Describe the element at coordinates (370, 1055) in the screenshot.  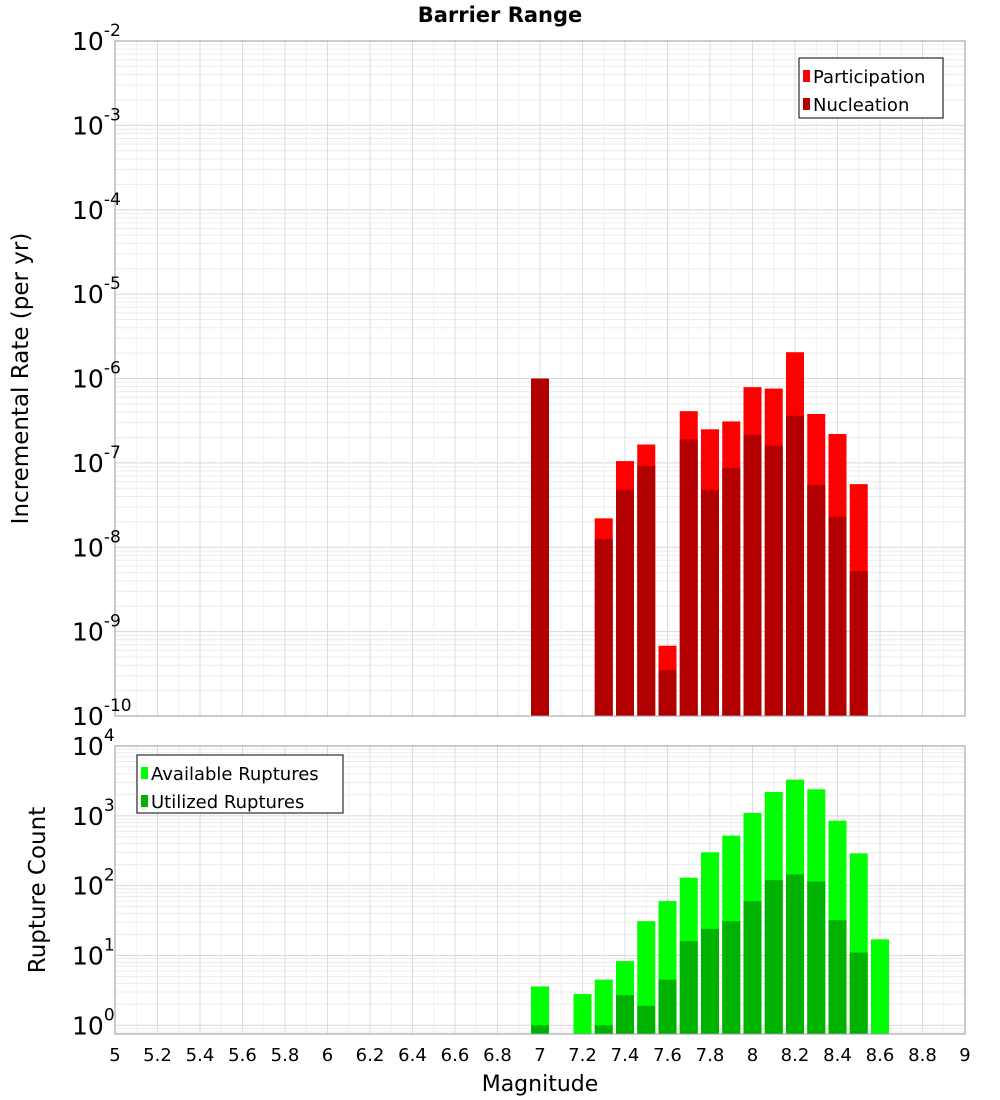
I see `x-tick-label: 6.2` at that location.